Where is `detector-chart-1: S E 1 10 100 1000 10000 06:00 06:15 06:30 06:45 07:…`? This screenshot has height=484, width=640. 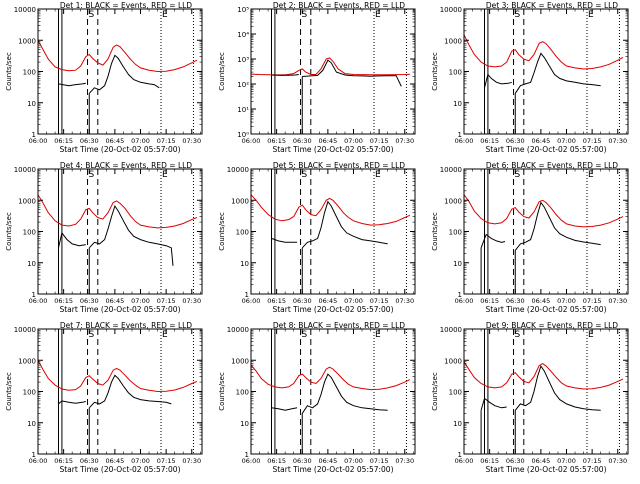 detector-chart-1: S E 1 10 100 1000 10000 06:00 06:15 06:30 06:45 07:… is located at coordinates (104, 77).